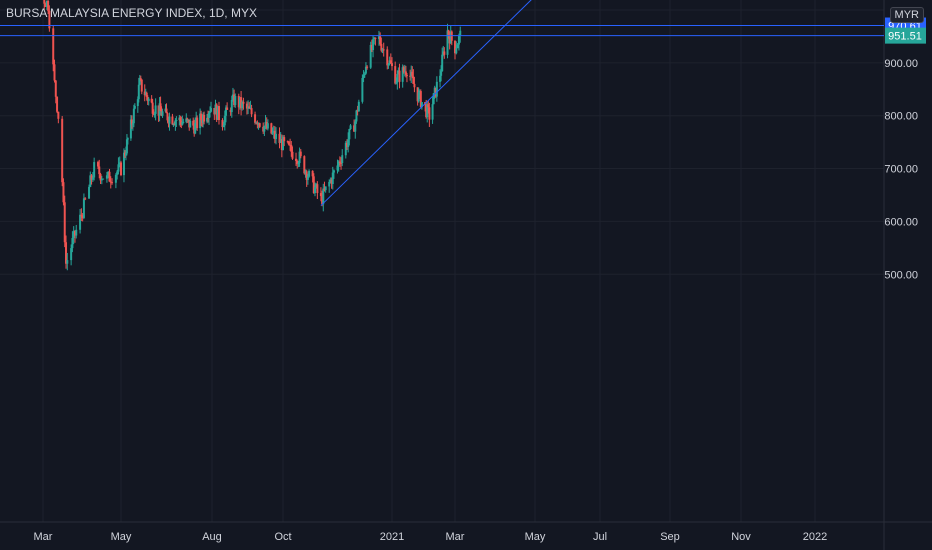 The height and width of the screenshot is (550, 932). Describe the element at coordinates (455, 537) in the screenshot. I see `time-tick-label: Mar` at that location.